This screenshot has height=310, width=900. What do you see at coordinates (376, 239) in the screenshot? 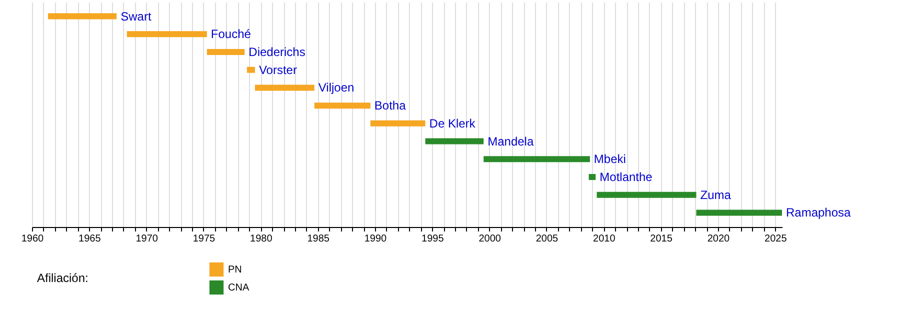
I see `x-tick-label: 1990` at bounding box center [376, 239].